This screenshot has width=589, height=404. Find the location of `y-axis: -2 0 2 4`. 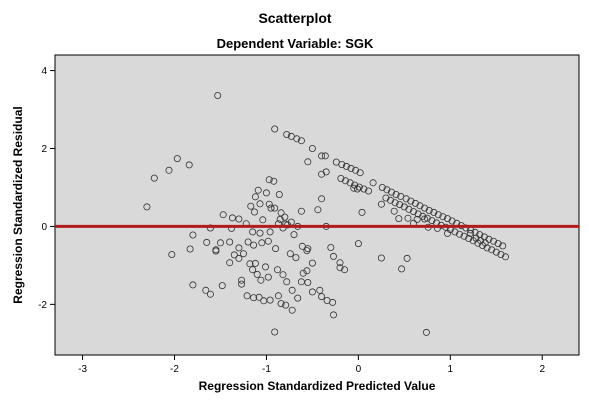

y-axis: -2 0 2 4 is located at coordinates (46, 188).